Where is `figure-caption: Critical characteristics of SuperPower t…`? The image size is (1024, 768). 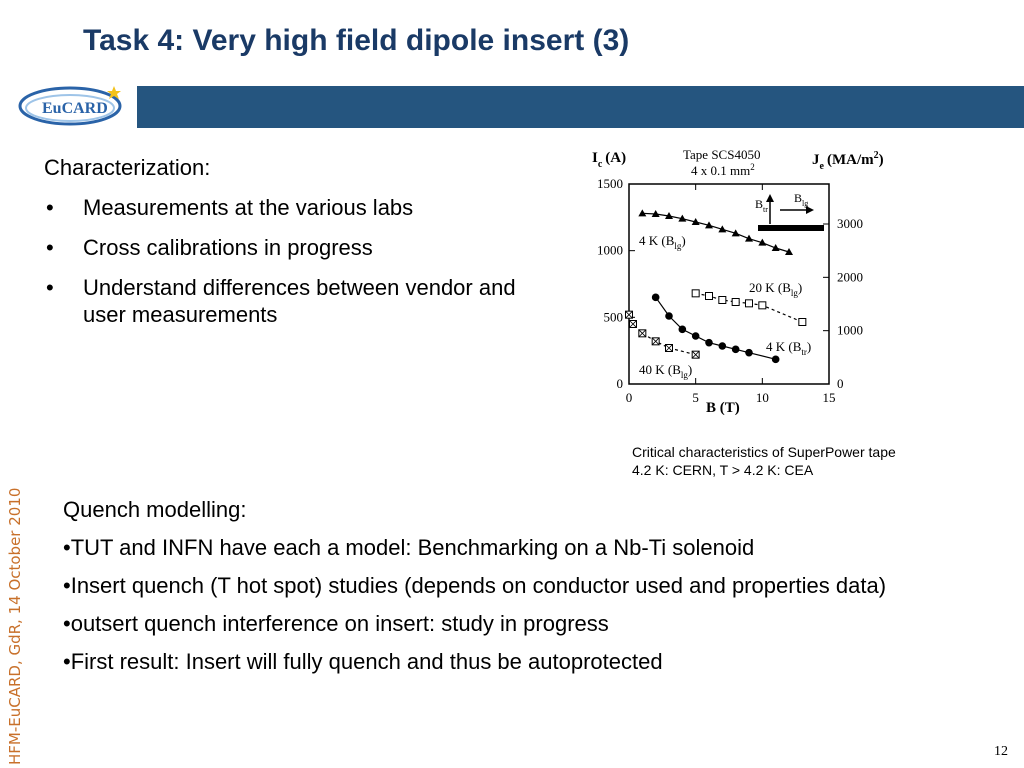 figure-caption: Critical characteristics of SuperPower t… is located at coordinates (764, 461).